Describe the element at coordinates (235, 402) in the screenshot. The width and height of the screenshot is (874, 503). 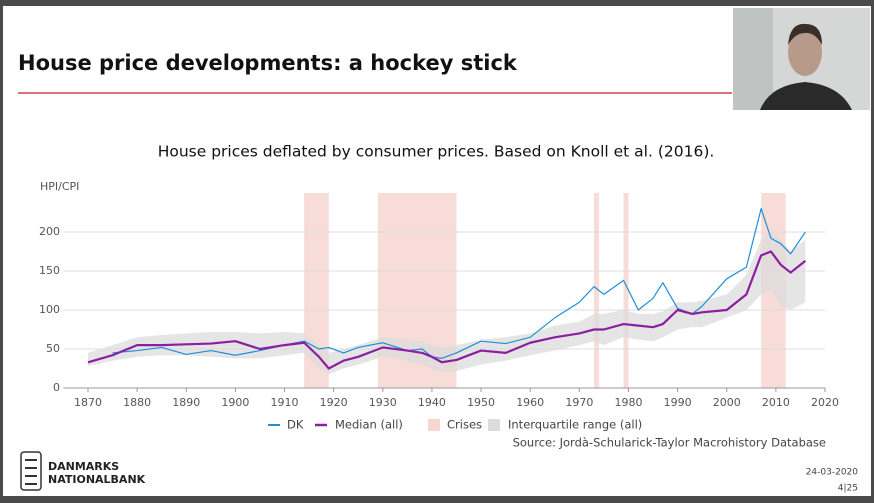
I see `x-tick-label: 1900` at that location.